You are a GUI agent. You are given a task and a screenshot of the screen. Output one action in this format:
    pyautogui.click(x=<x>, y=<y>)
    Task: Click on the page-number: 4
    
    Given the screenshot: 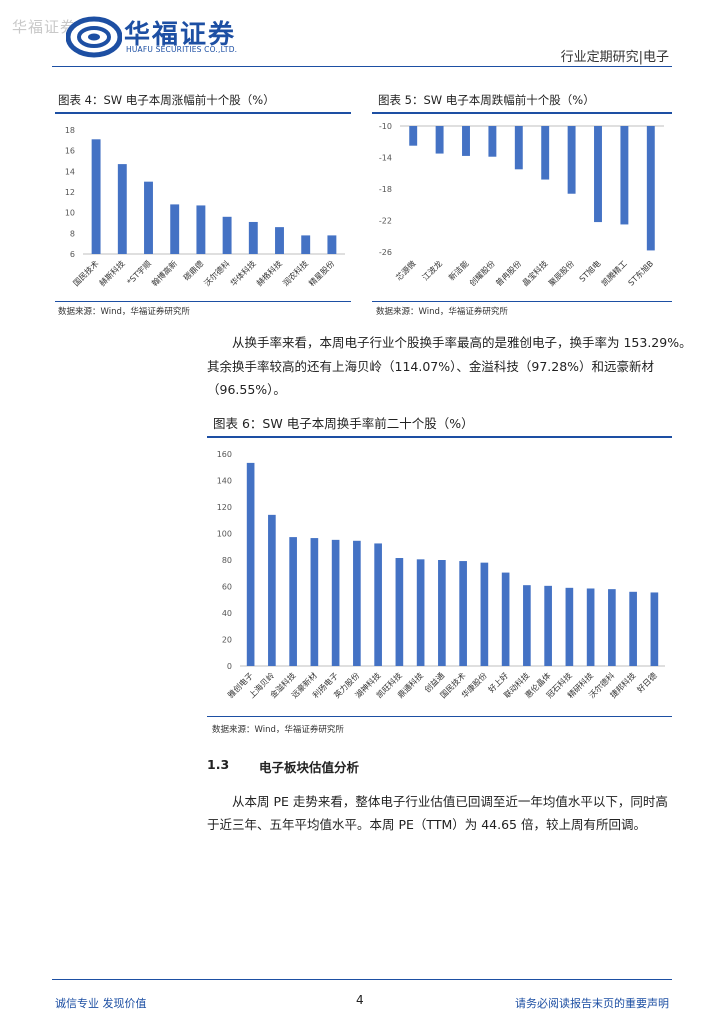 What is the action you would take?
    pyautogui.click(x=360, y=1000)
    